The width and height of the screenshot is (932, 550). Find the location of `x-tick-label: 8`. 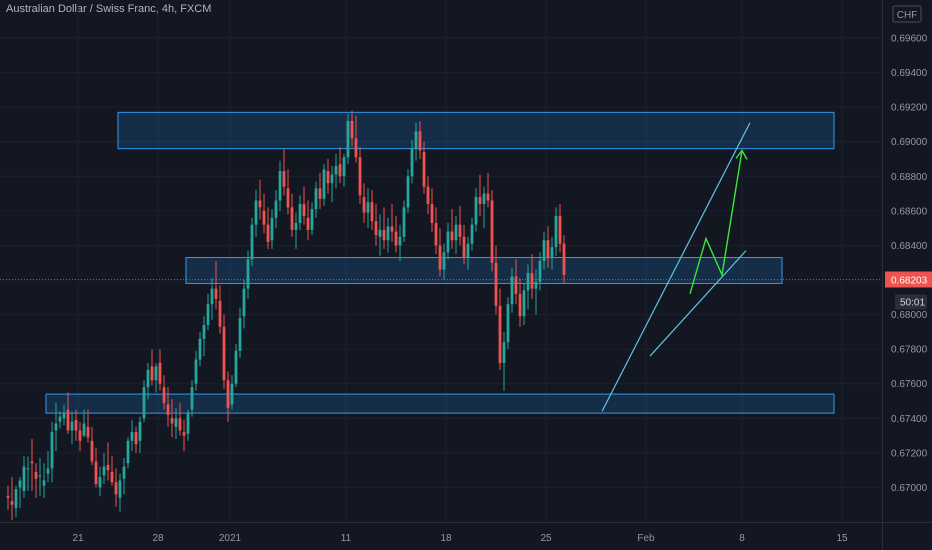

x-tick-label: 8 is located at coordinates (742, 538).